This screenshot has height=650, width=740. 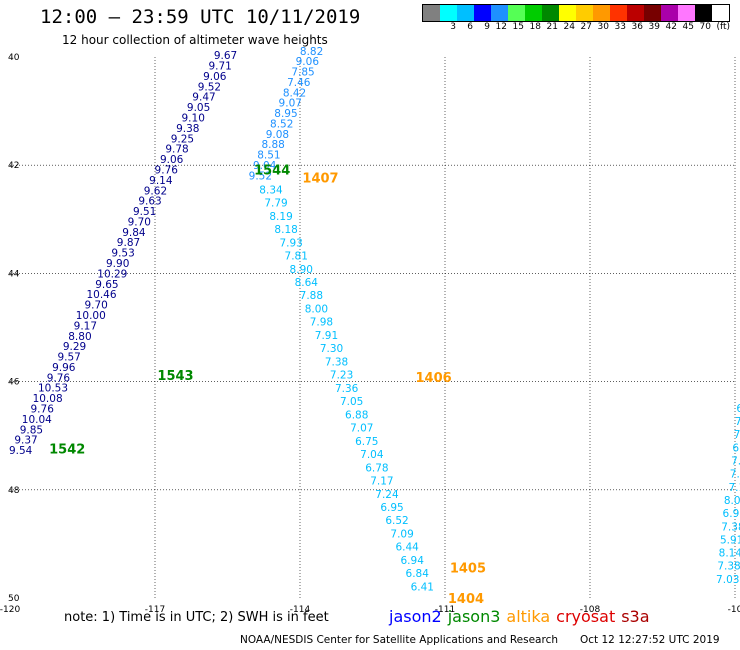 I want to click on legend-label: 42, so click(x=671, y=27).